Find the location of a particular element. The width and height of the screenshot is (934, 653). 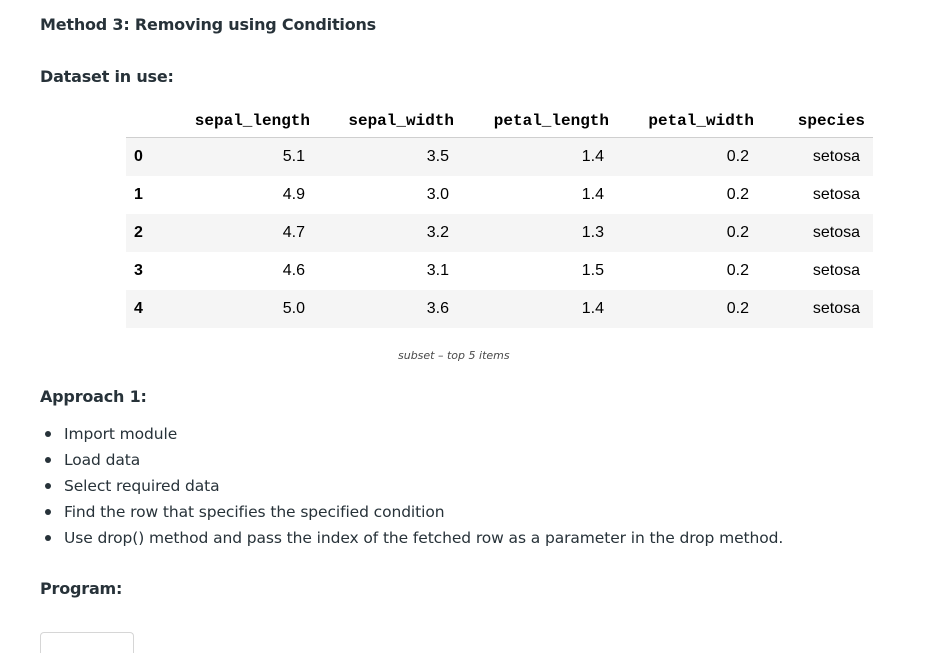

dataset-heading: Dataset in use: is located at coordinates (107, 76).